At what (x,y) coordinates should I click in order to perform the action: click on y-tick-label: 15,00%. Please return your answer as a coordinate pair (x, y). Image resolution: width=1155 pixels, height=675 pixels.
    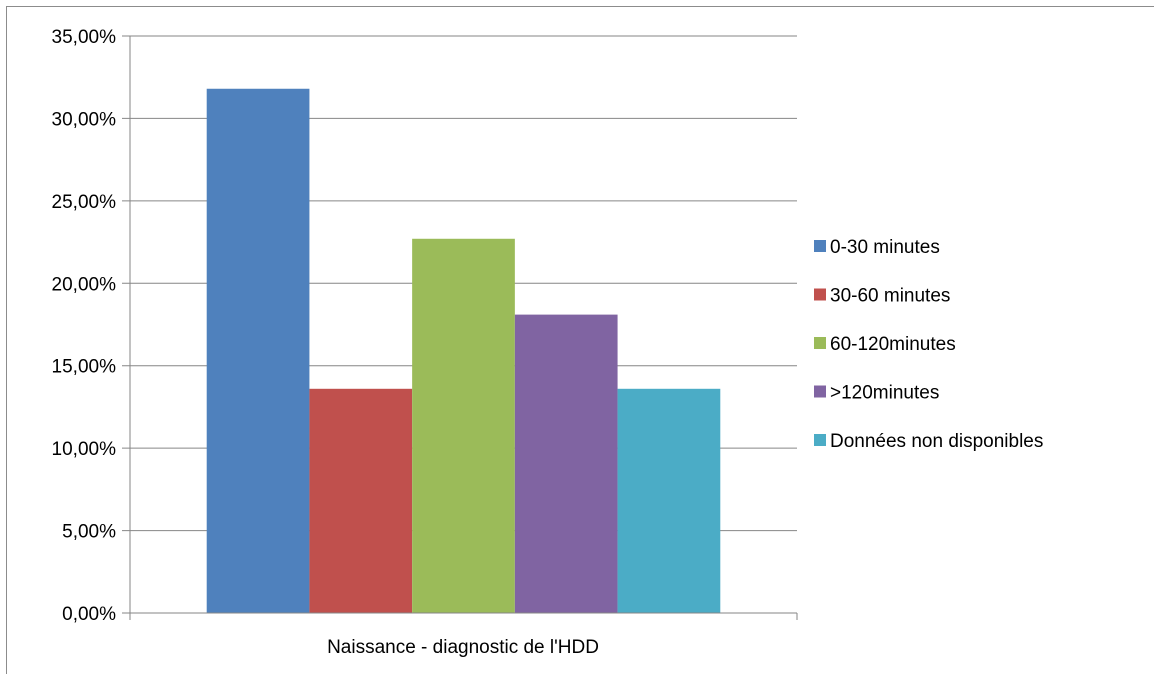
    Looking at the image, I should click on (84, 367).